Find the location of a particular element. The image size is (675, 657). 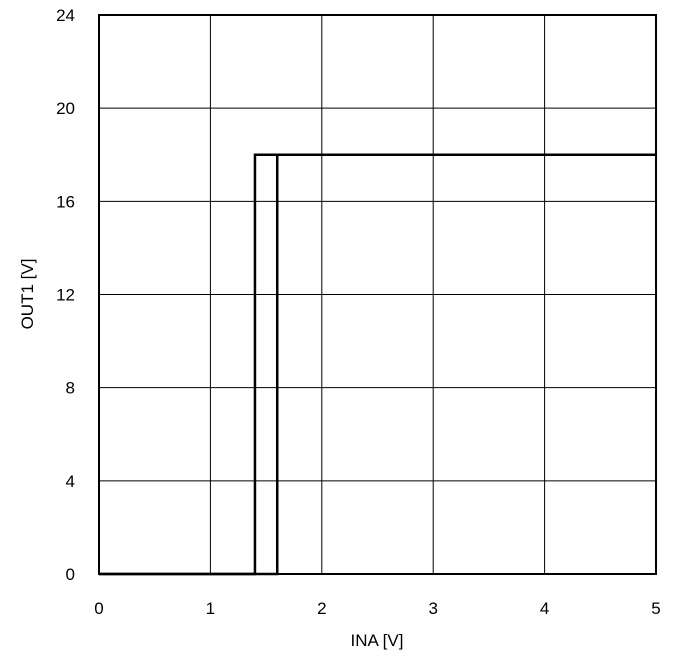

x-tick-label-3: 3 is located at coordinates (432, 608).